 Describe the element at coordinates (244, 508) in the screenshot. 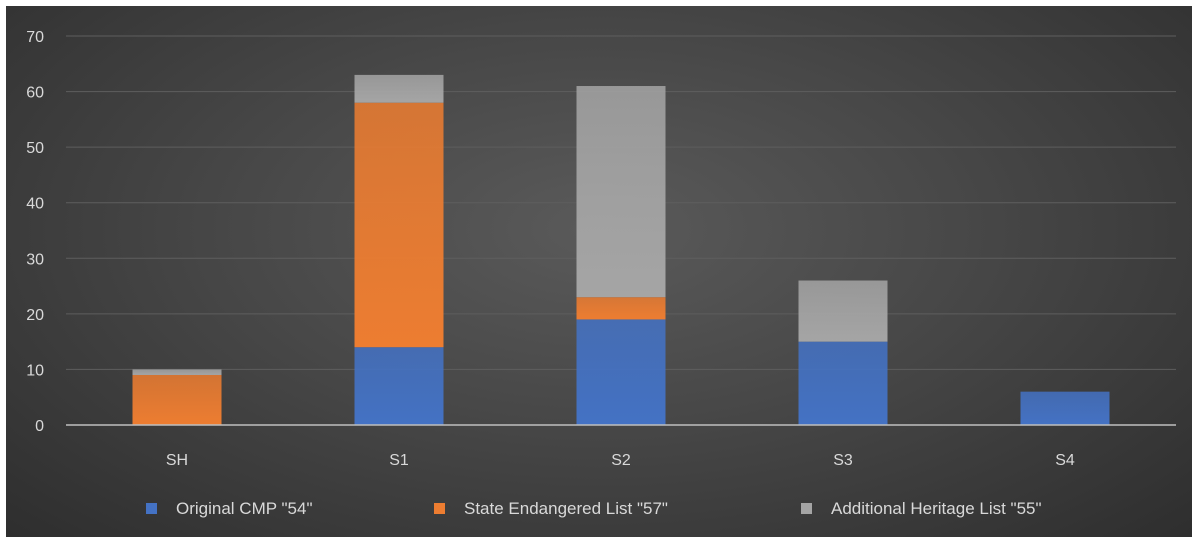

I see `legend-label: Original CMP "54"` at that location.